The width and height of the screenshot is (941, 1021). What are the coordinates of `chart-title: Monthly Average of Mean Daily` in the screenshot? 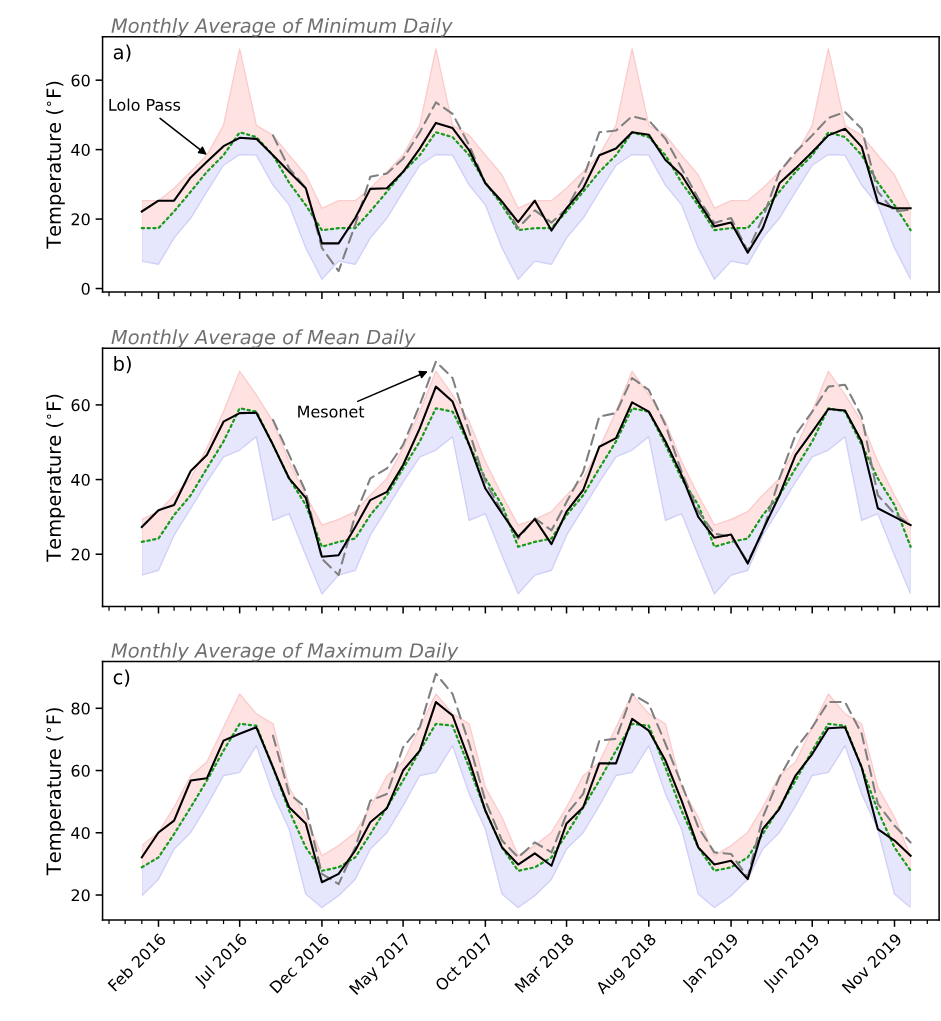 It's located at (263, 339).